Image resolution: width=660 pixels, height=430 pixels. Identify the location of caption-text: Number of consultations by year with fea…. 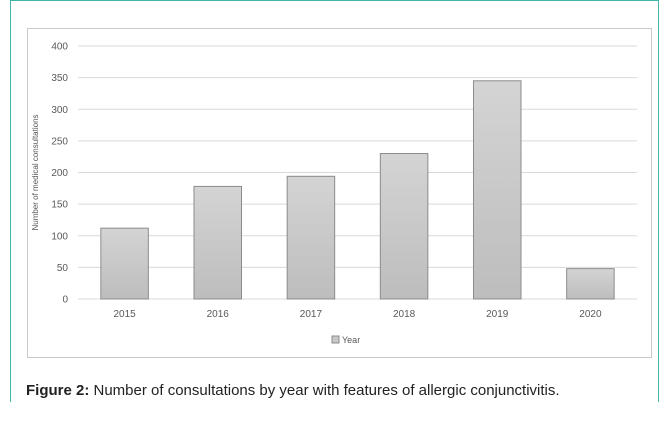
(324, 390).